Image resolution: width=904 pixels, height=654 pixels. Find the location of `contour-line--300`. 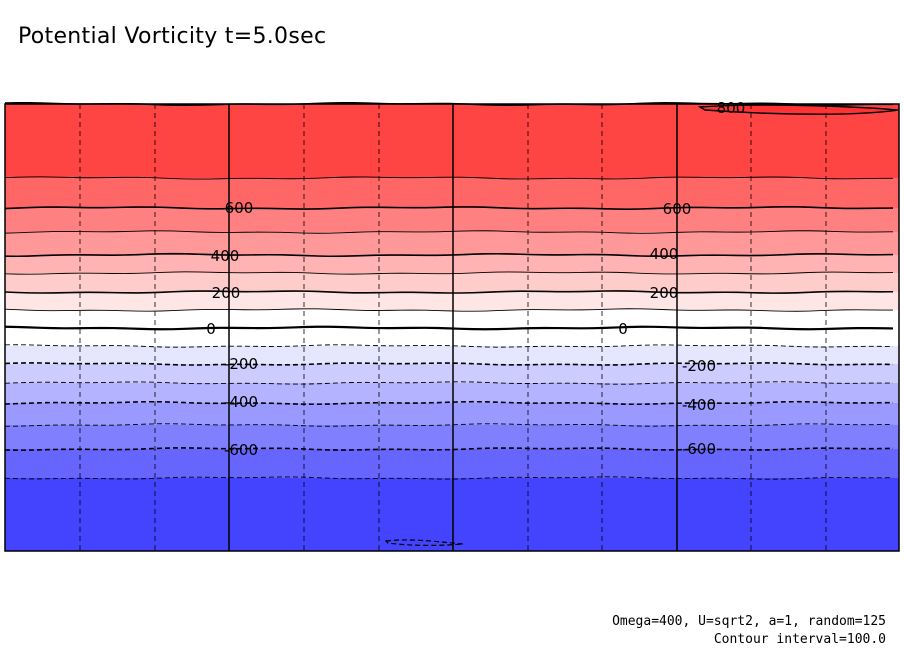

contour-line--300 is located at coordinates (449, 383).